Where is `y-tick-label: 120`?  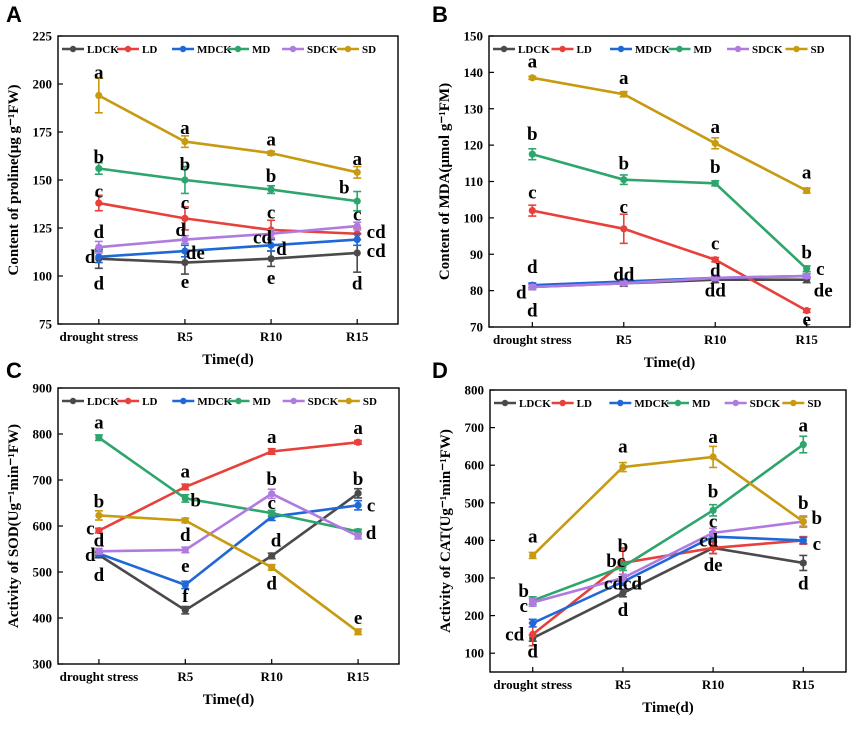 y-tick-label: 120 is located at coordinates (474, 145).